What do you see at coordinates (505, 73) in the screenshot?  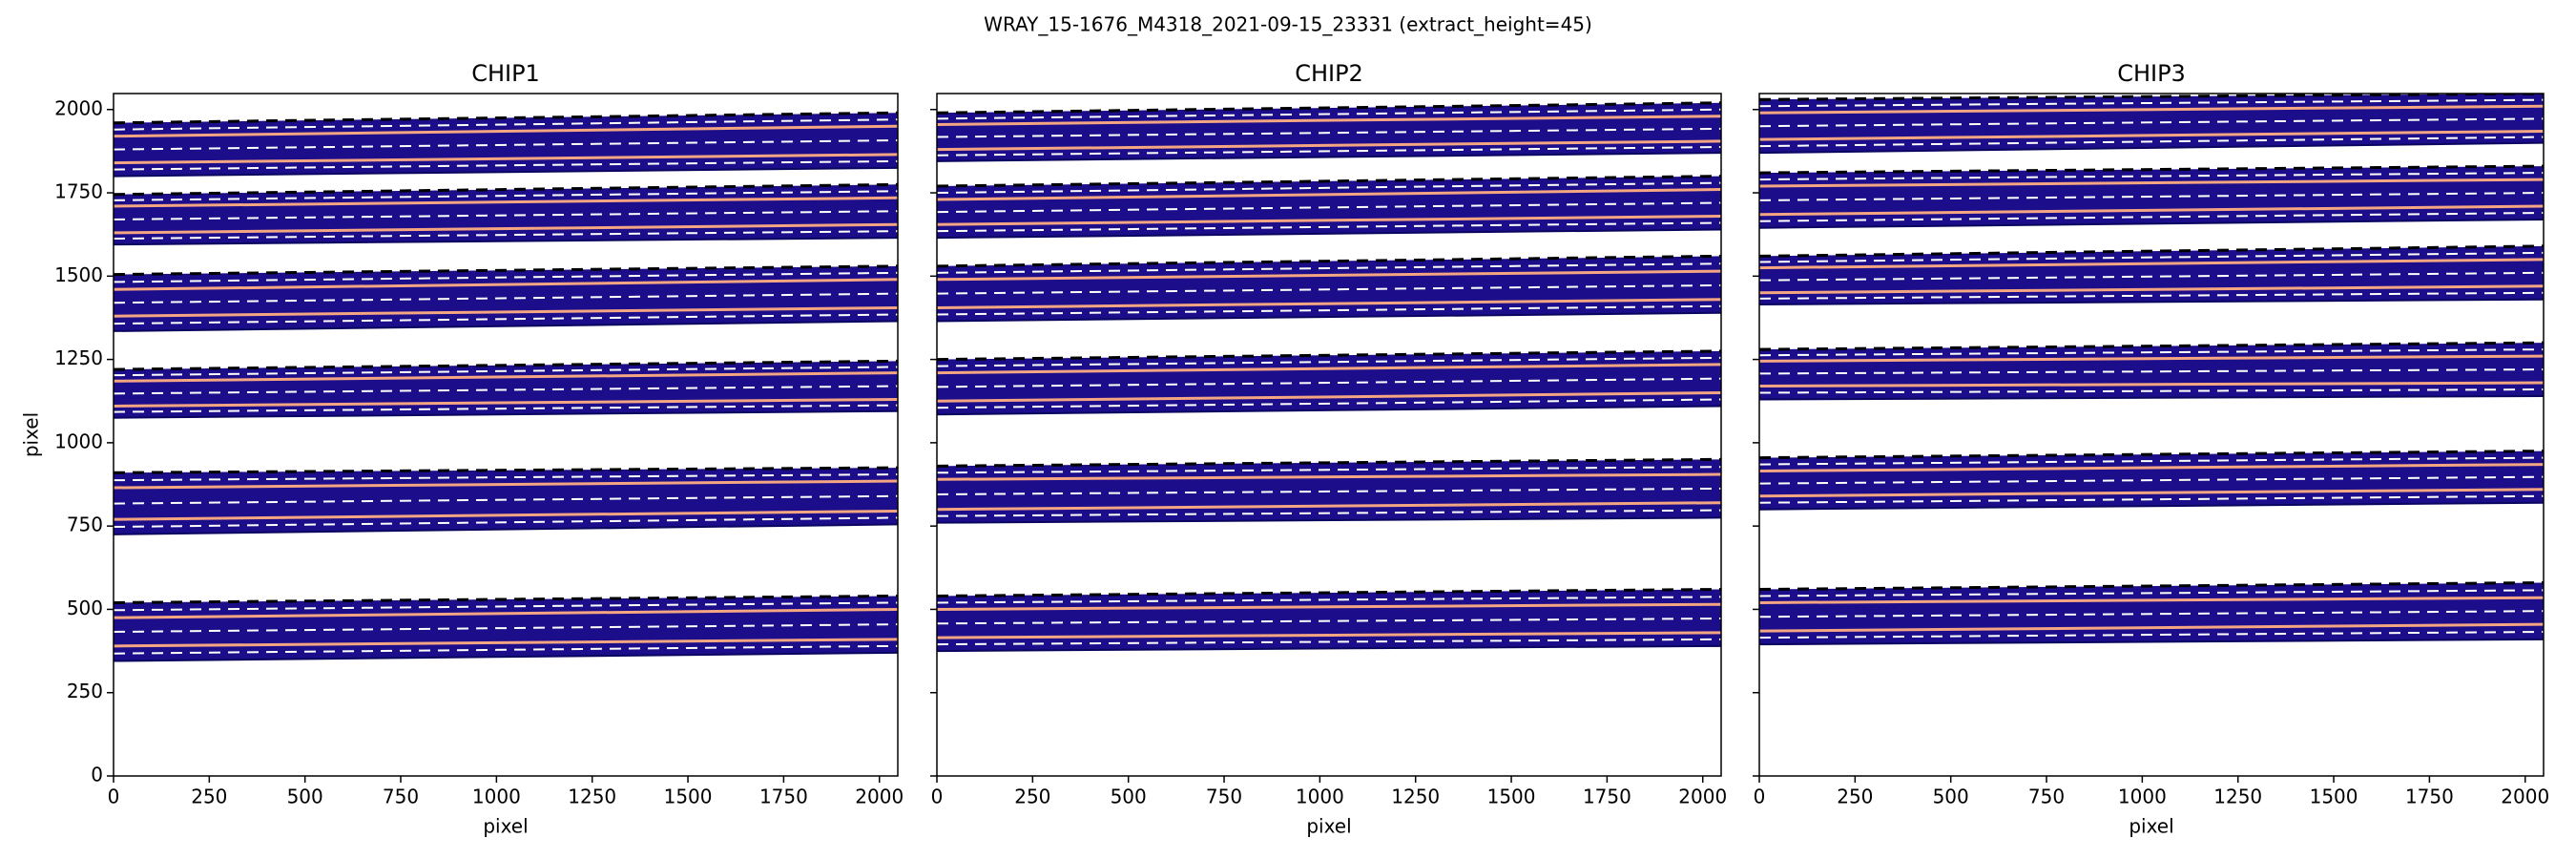 I see `axes-title: CHIP1` at bounding box center [505, 73].